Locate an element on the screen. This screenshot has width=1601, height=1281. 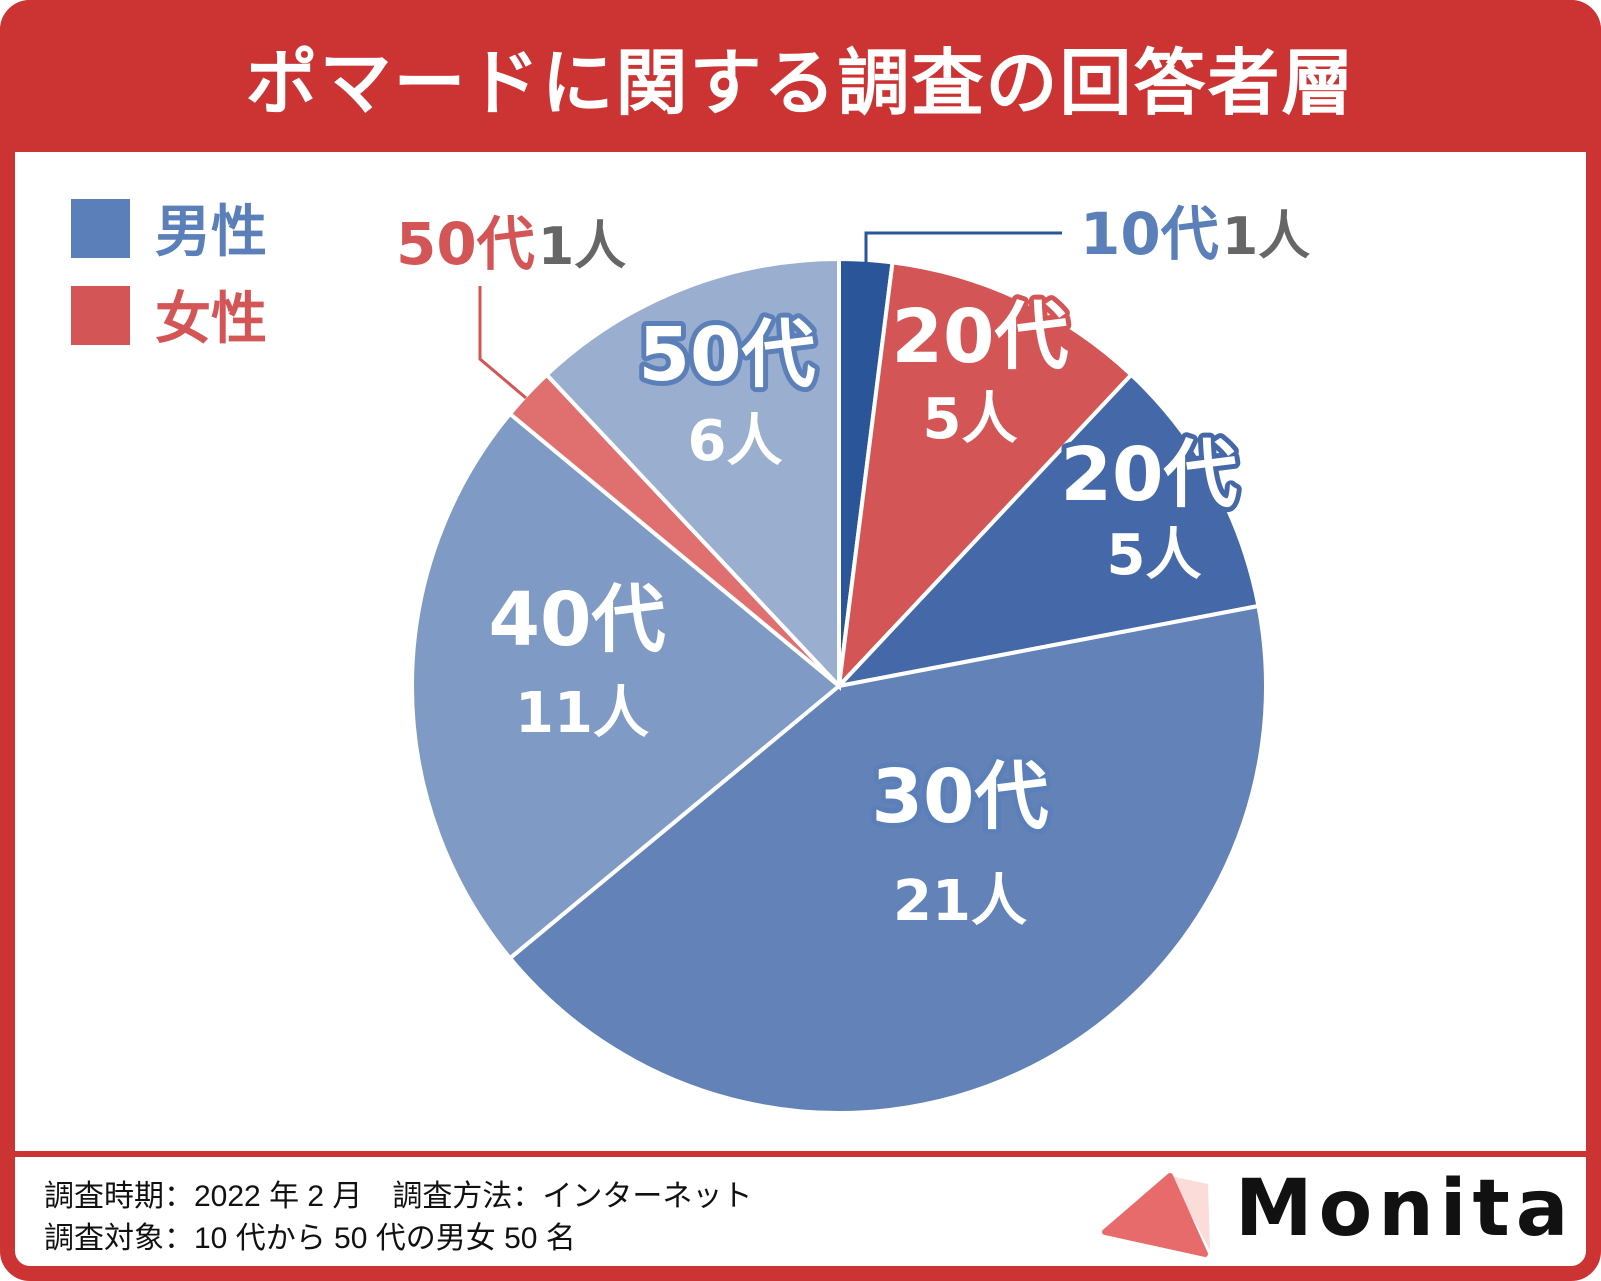
slice-value-label: 6人 is located at coordinates (735, 441).